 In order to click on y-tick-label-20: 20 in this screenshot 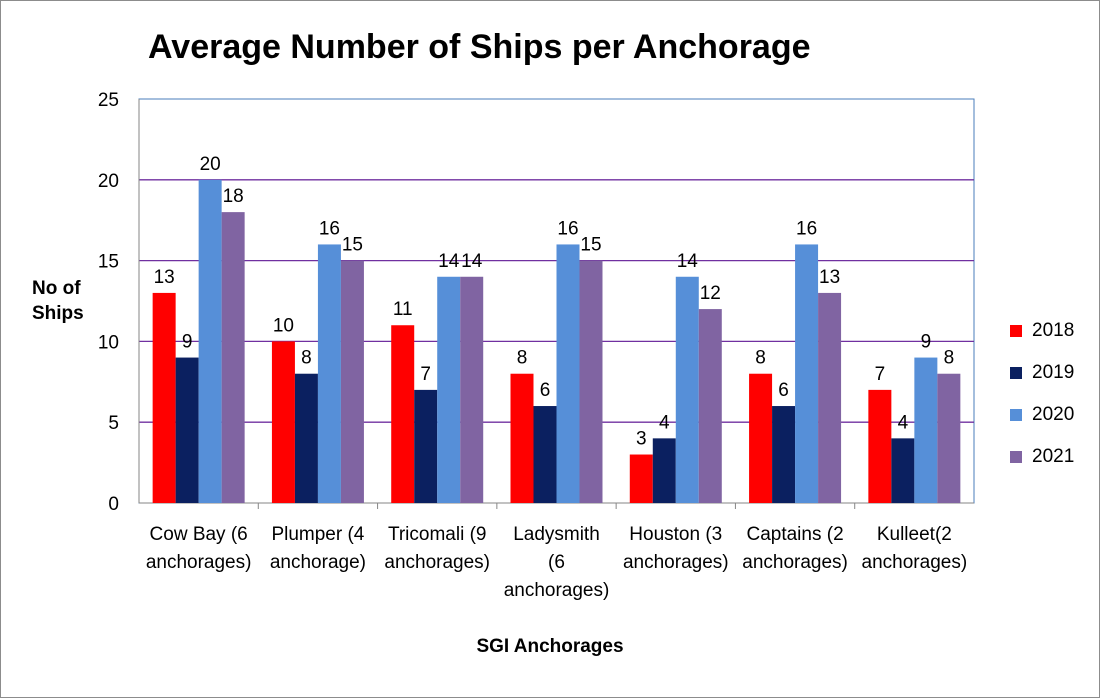, I will do `click(108, 181)`.